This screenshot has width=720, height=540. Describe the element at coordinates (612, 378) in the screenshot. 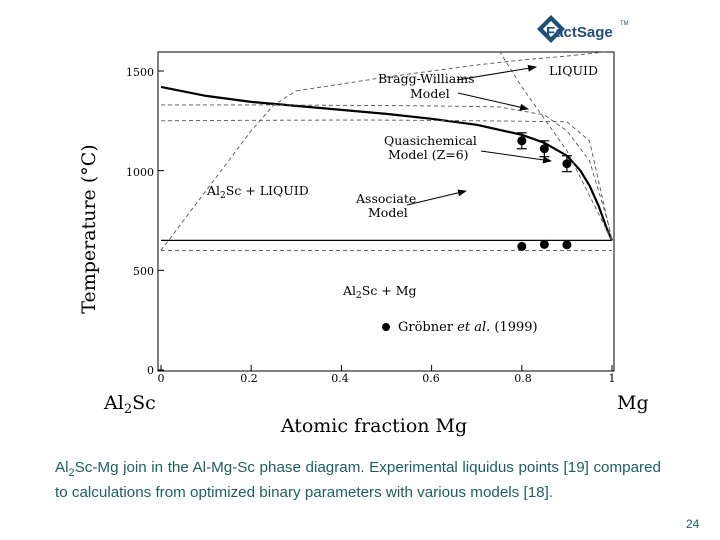

I see `x-tick-label: 1` at that location.